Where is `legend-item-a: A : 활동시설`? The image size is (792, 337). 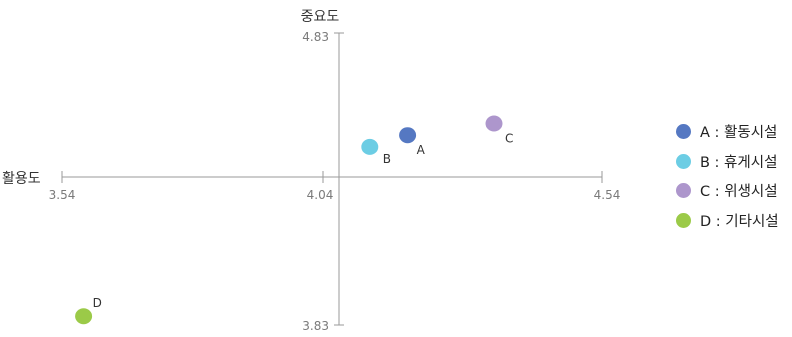
legend-item-a: A : 활동시설 is located at coordinates (727, 132).